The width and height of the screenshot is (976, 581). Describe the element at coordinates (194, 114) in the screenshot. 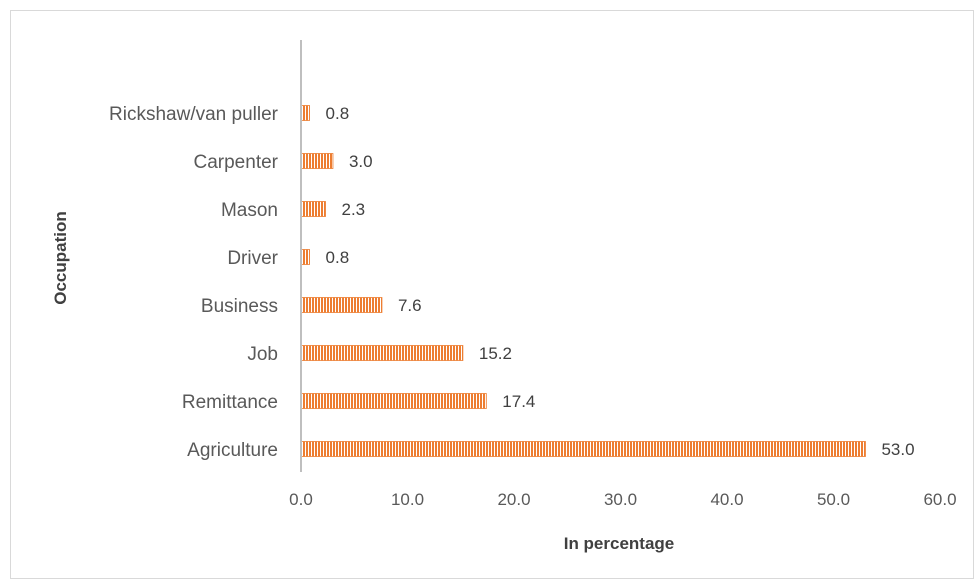

I see `category-label: Rickshaw/van puller` at that location.